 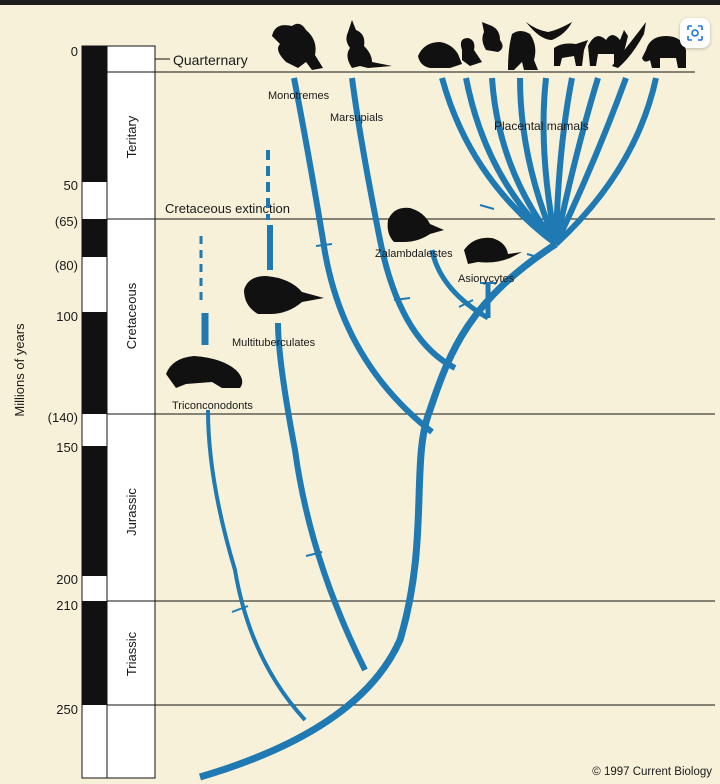 What do you see at coordinates (652, 772) in the screenshot?
I see `copyright-text: © 1997 Current Biology` at bounding box center [652, 772].